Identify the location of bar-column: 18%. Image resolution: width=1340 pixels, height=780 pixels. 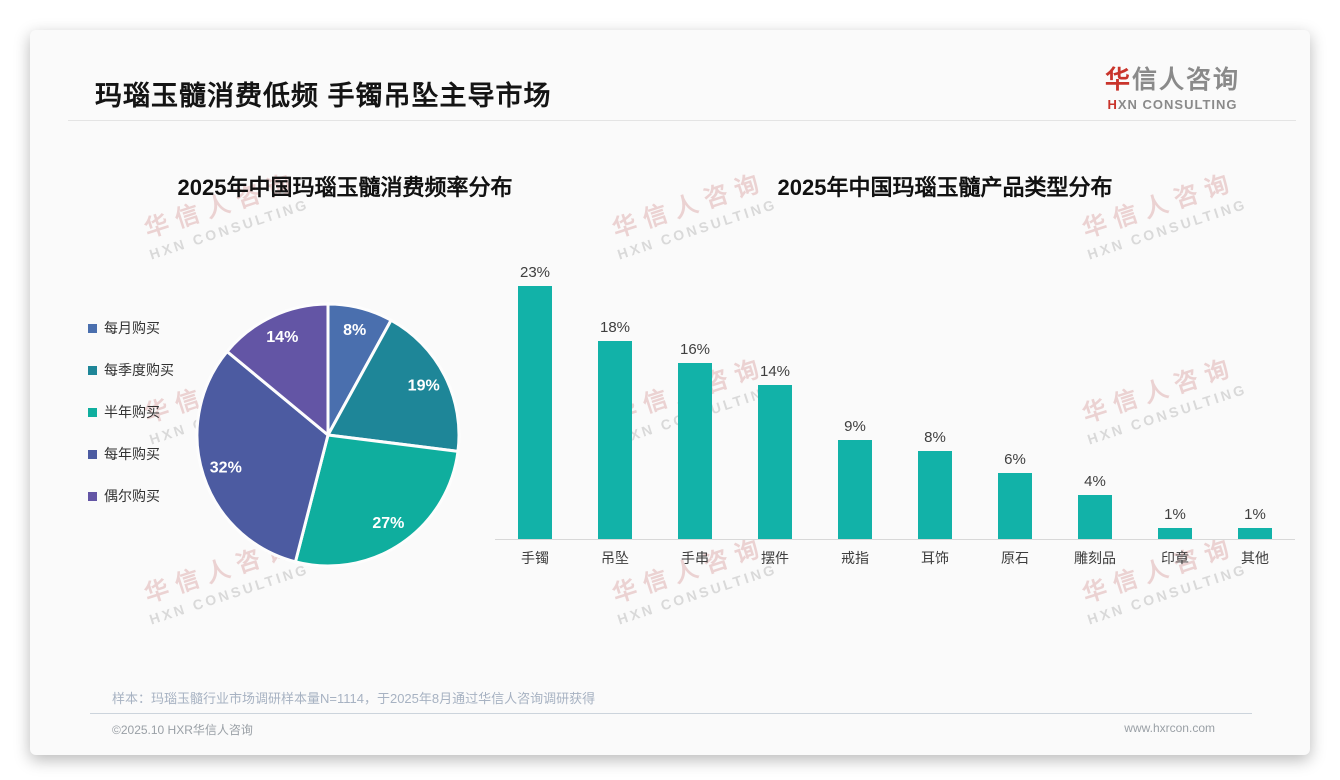
(615, 397).